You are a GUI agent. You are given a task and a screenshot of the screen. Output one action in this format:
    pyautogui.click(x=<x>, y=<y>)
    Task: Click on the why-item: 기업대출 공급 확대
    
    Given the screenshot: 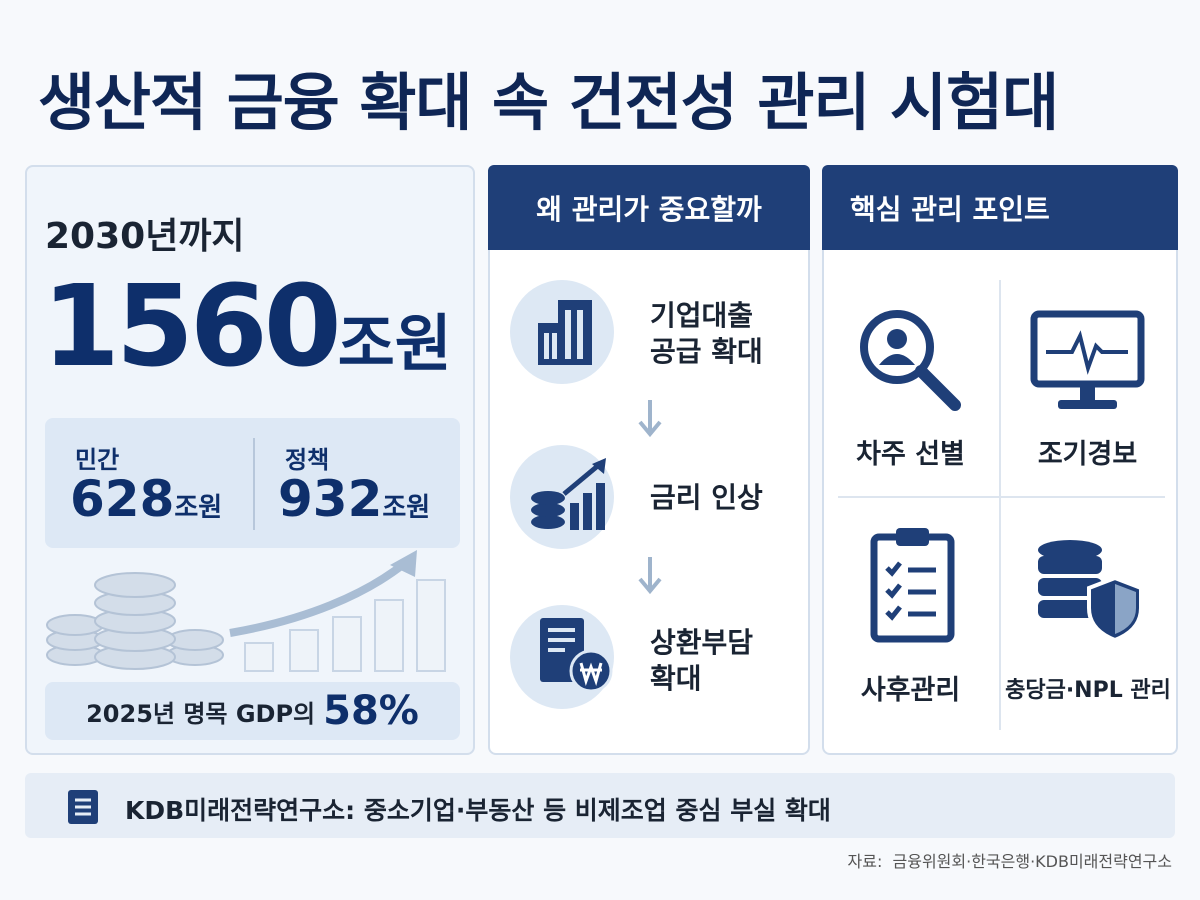 What is the action you would take?
    pyautogui.click(x=706, y=334)
    